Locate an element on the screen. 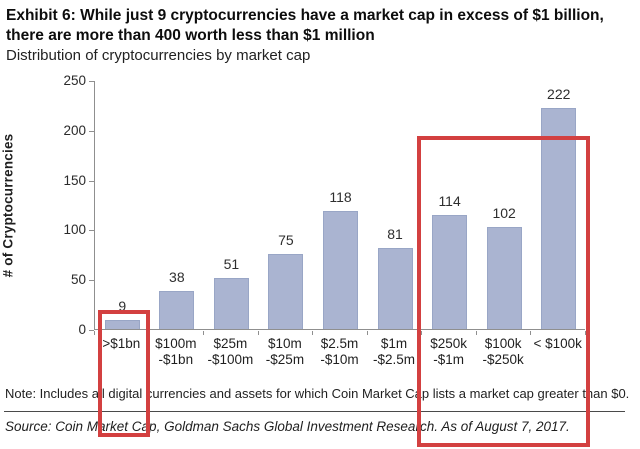 This screenshot has width=640, height=449. bar-value-label: 51 is located at coordinates (231, 264).